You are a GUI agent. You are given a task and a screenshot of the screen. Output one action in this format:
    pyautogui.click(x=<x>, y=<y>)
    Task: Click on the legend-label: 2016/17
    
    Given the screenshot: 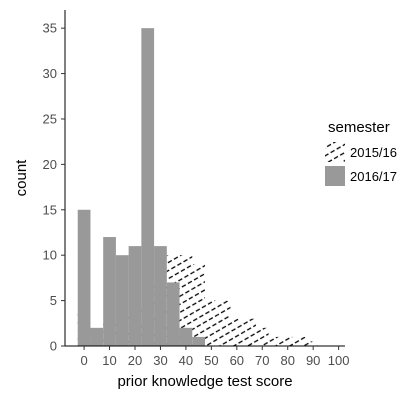 What is the action you would take?
    pyautogui.click(x=373, y=176)
    